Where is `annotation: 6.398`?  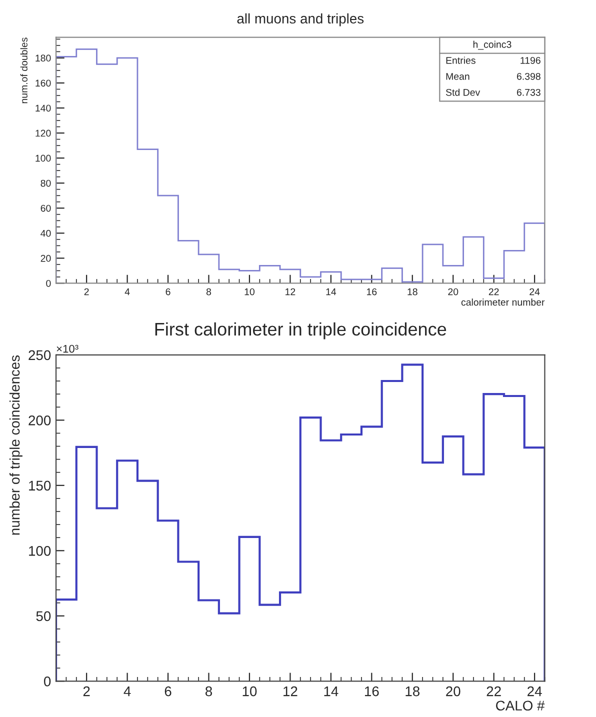
annotation: 6.398 is located at coordinates (528, 76).